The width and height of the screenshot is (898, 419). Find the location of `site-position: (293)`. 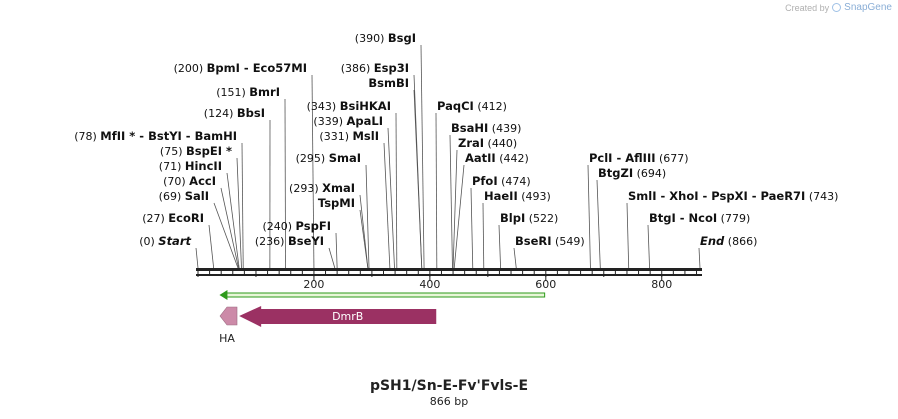

site-position: (293) is located at coordinates (305, 188).